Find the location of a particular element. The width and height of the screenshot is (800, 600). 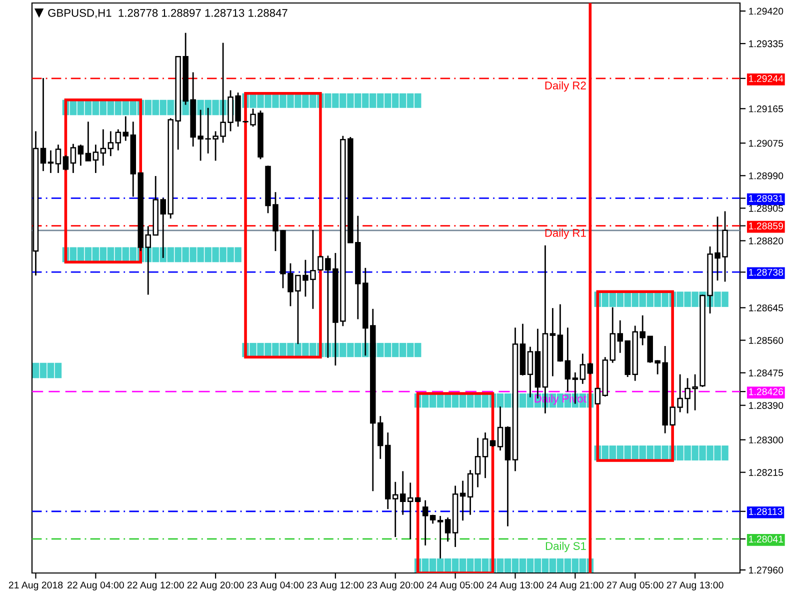

x-tick-label: 22 Aug 20:00 is located at coordinates (215, 586).